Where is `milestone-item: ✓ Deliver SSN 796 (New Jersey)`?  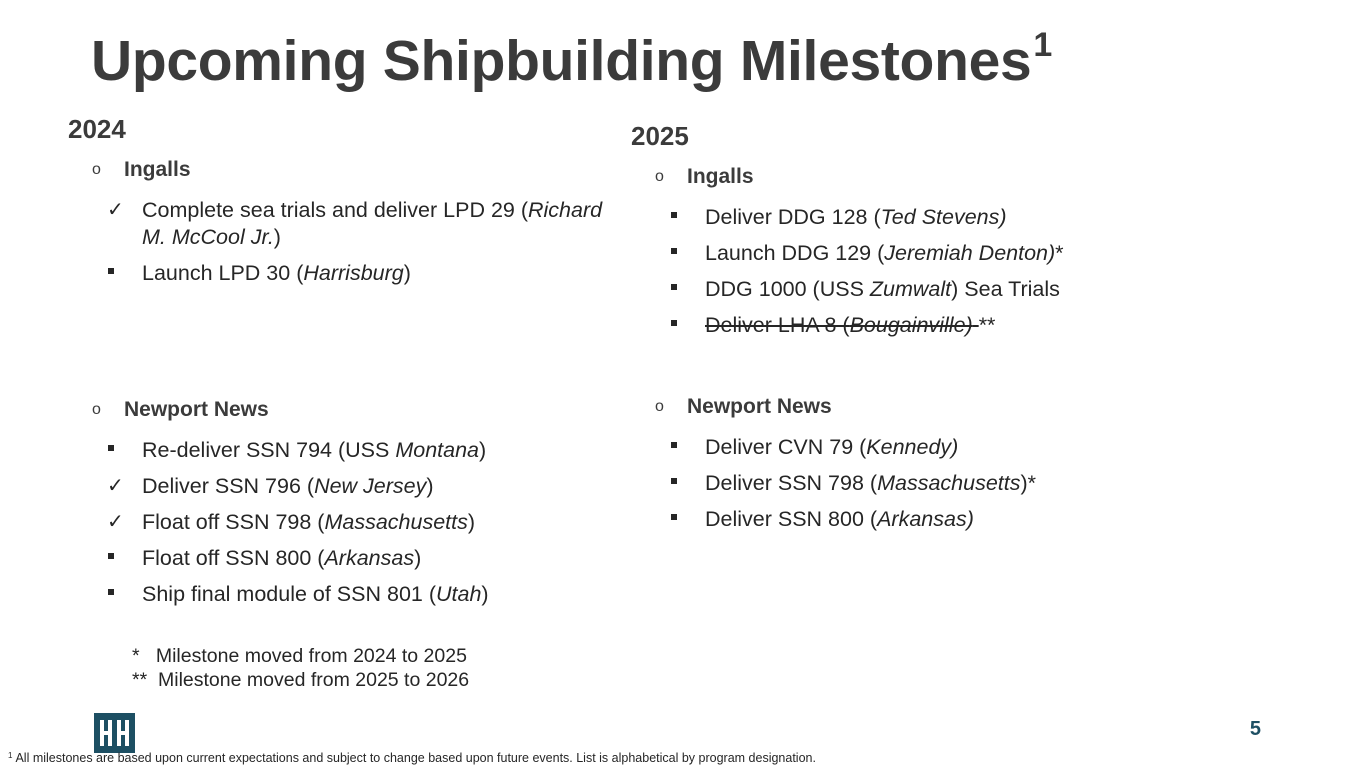 milestone-item: ✓ Deliver SSN 796 (New Jersey) is located at coordinates (352, 486).